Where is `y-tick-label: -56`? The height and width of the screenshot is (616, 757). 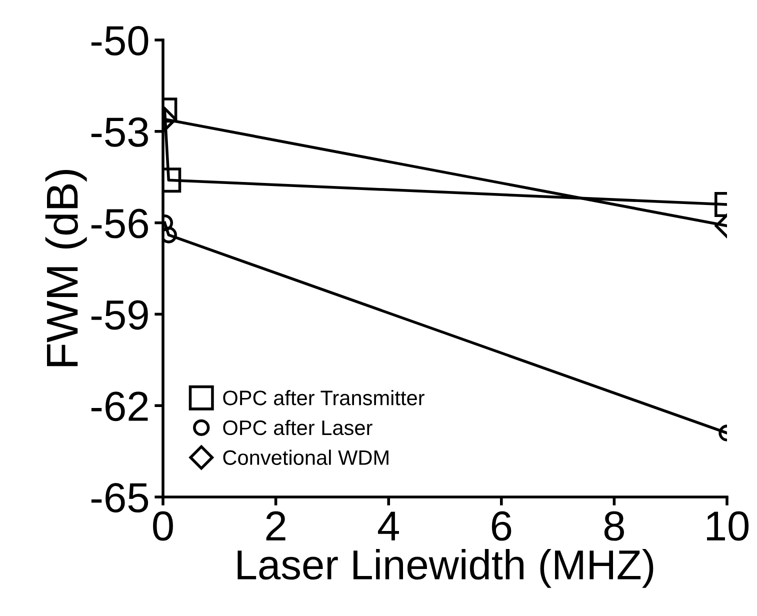
y-tick-label: -56 is located at coordinates (119, 223).